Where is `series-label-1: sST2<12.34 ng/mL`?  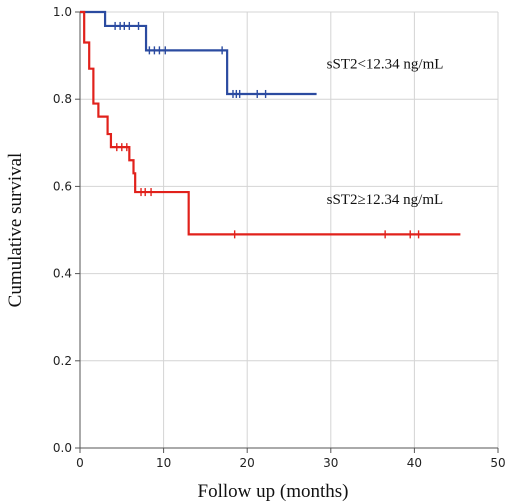 series-label-1: sST2<12.34 ng/mL is located at coordinates (385, 65).